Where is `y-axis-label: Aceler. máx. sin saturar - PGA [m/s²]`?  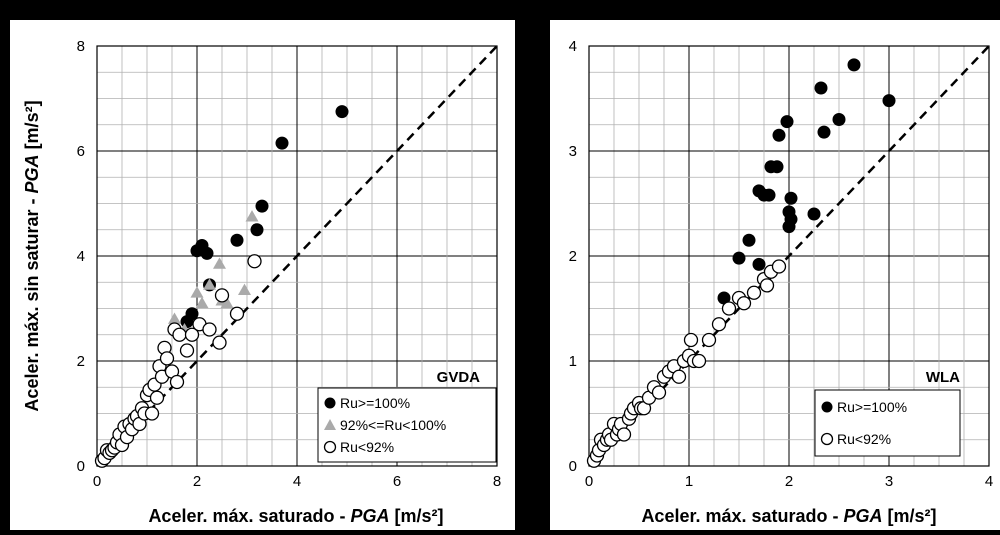 y-axis-label: Aceler. máx. sin saturar - PGA [m/s²] is located at coordinates (32, 255).